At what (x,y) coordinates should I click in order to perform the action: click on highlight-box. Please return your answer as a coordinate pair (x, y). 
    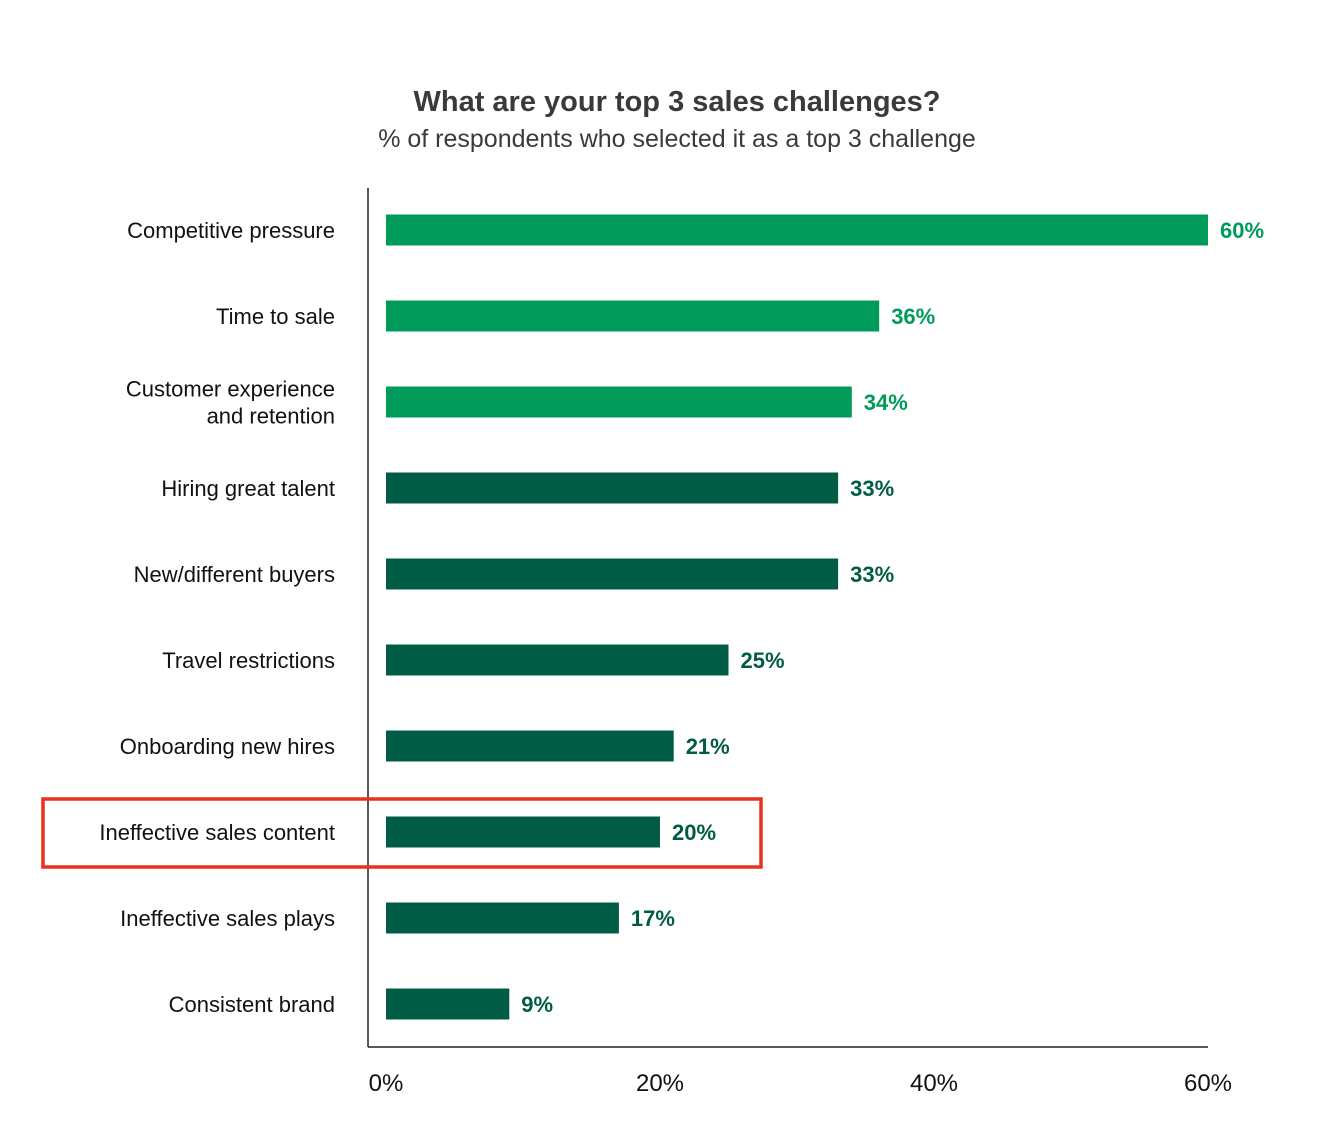
    Looking at the image, I should click on (402, 833).